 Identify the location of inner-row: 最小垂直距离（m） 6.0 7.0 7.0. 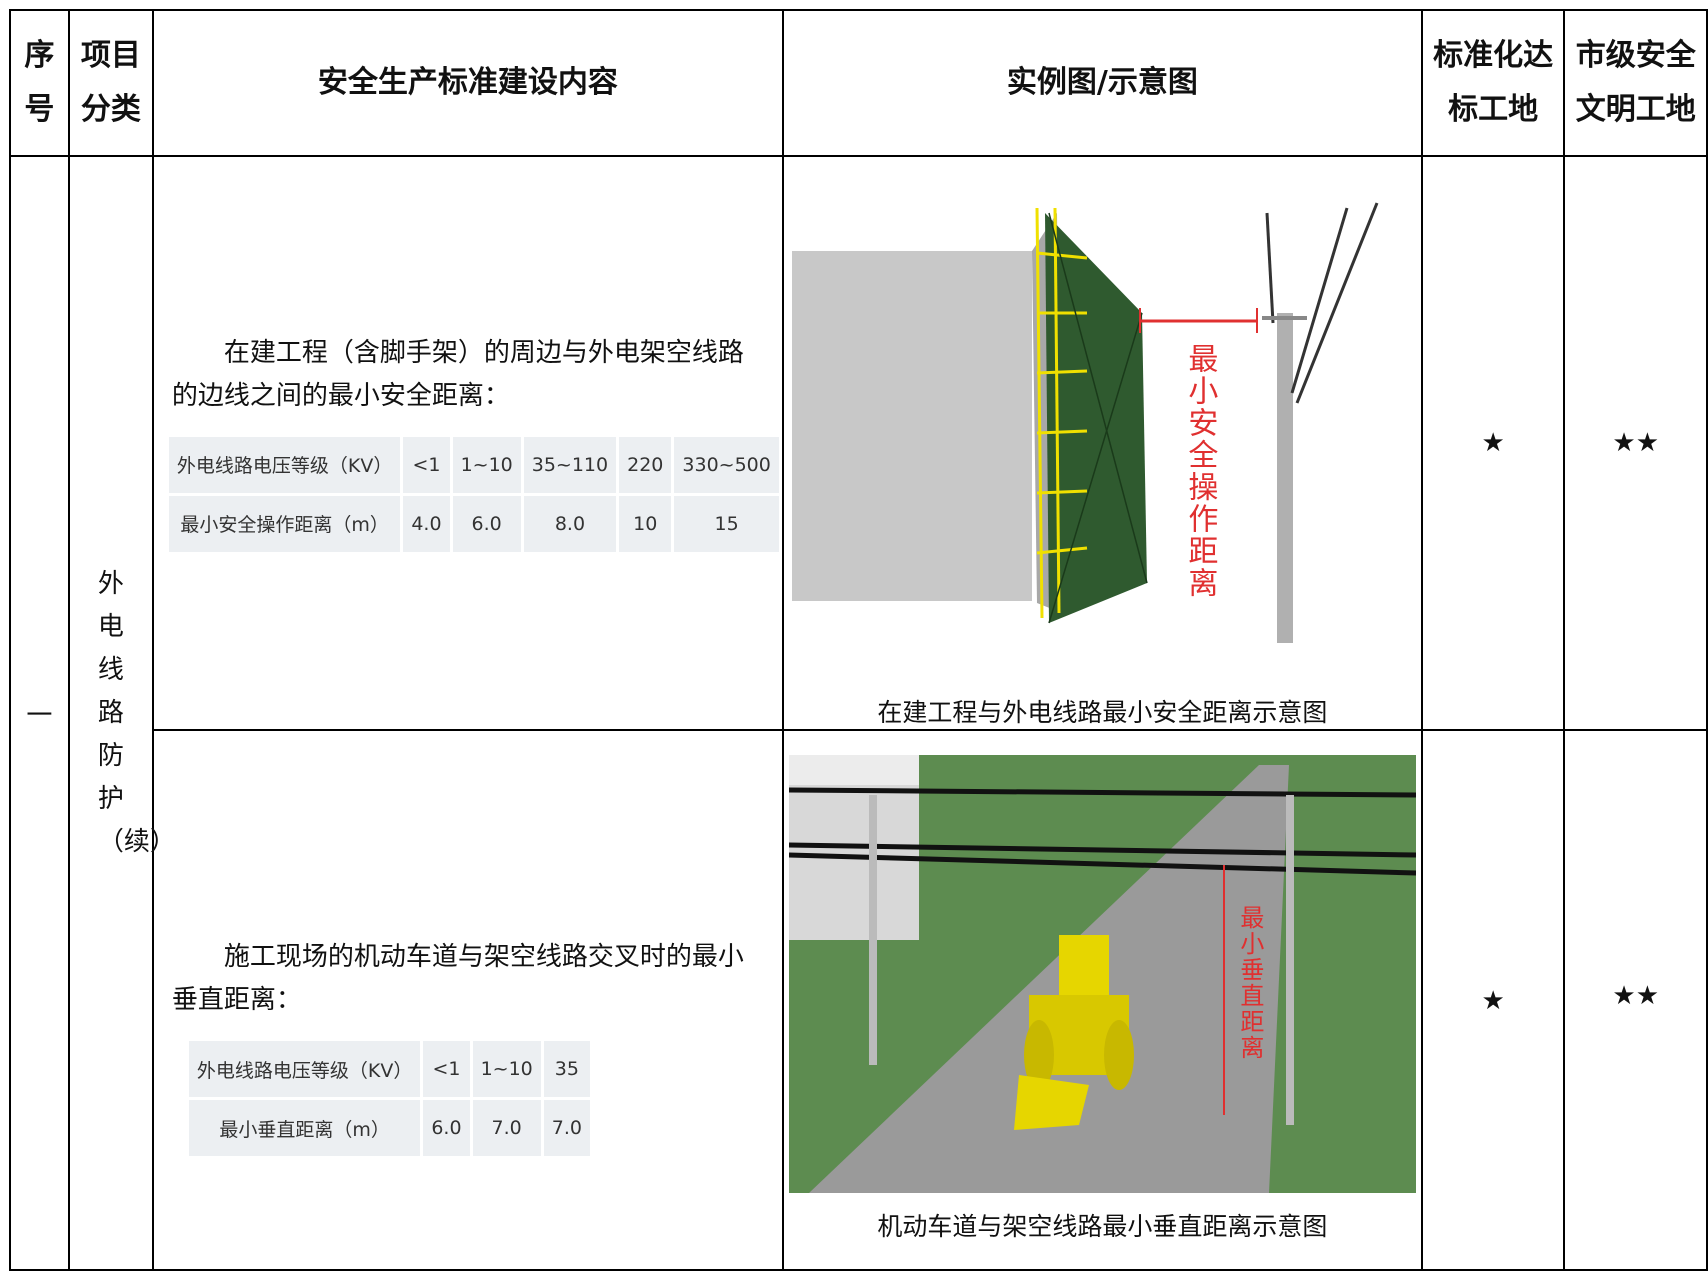
(389, 1128).